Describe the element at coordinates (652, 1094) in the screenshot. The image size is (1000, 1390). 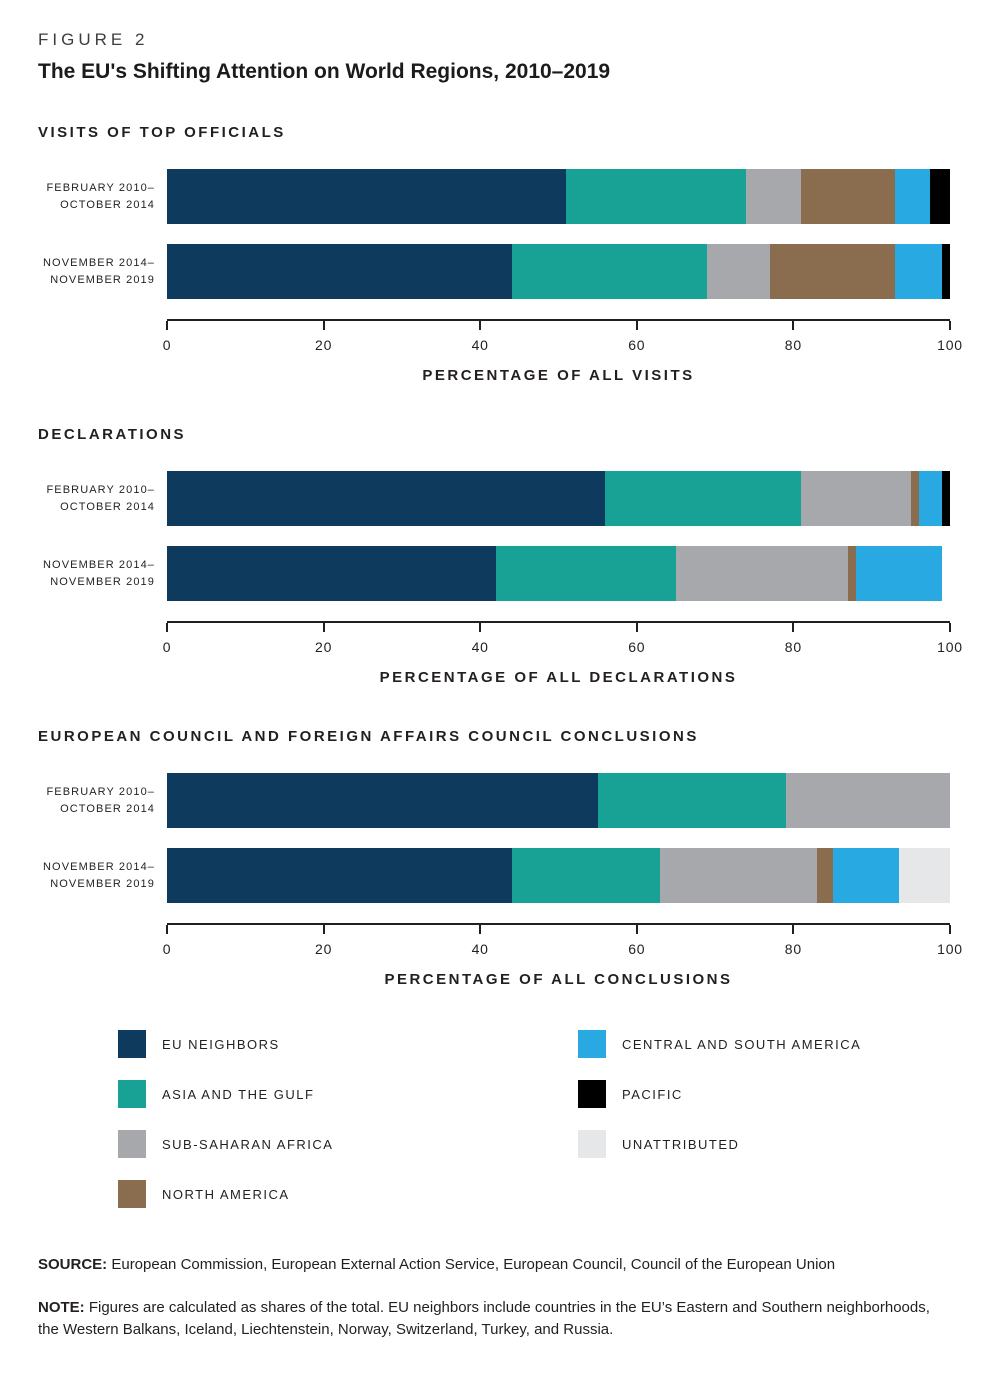
I see `legend-label: PACIFIC` at that location.